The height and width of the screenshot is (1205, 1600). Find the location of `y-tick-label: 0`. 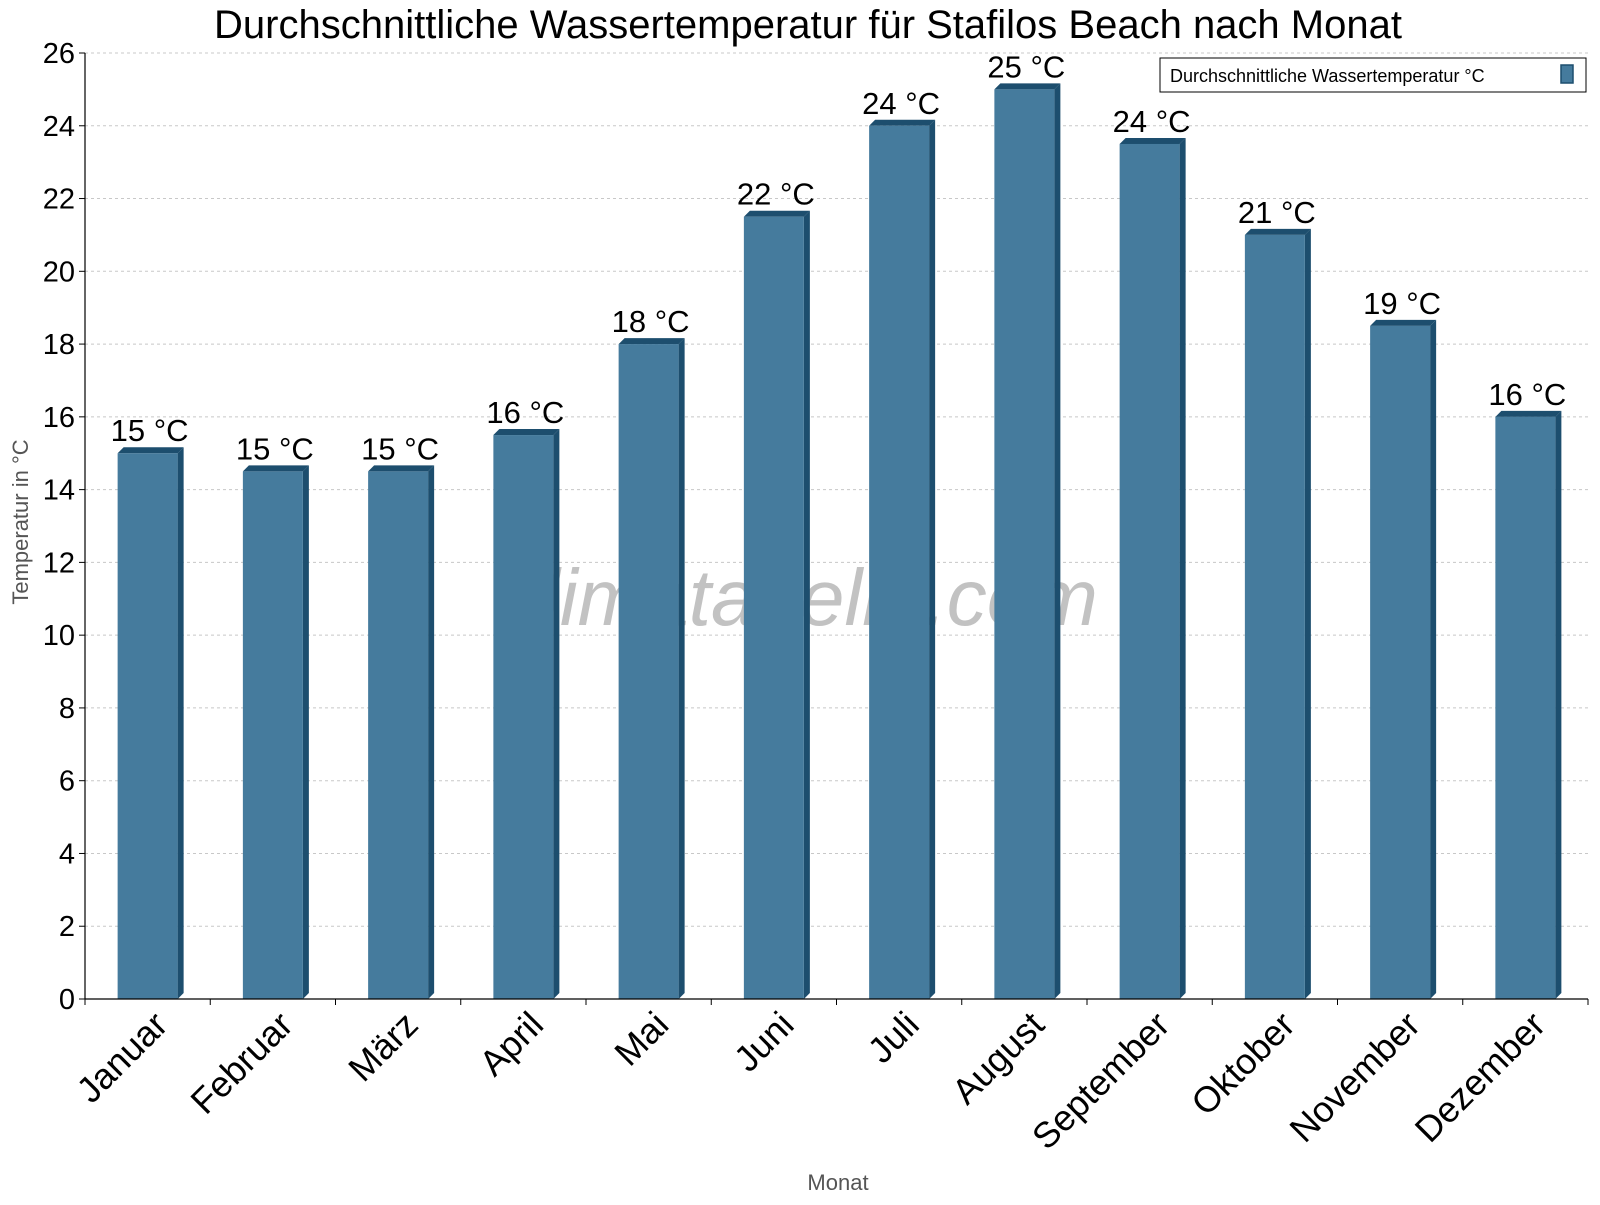

y-tick-label: 0 is located at coordinates (67, 1000).